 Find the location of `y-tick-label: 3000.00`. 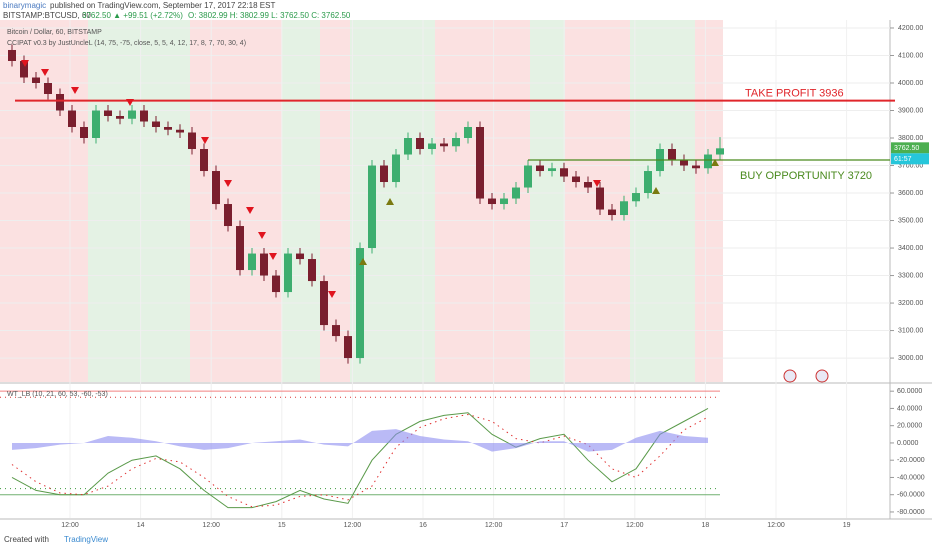

y-tick-label: 3000.00 is located at coordinates (910, 358).